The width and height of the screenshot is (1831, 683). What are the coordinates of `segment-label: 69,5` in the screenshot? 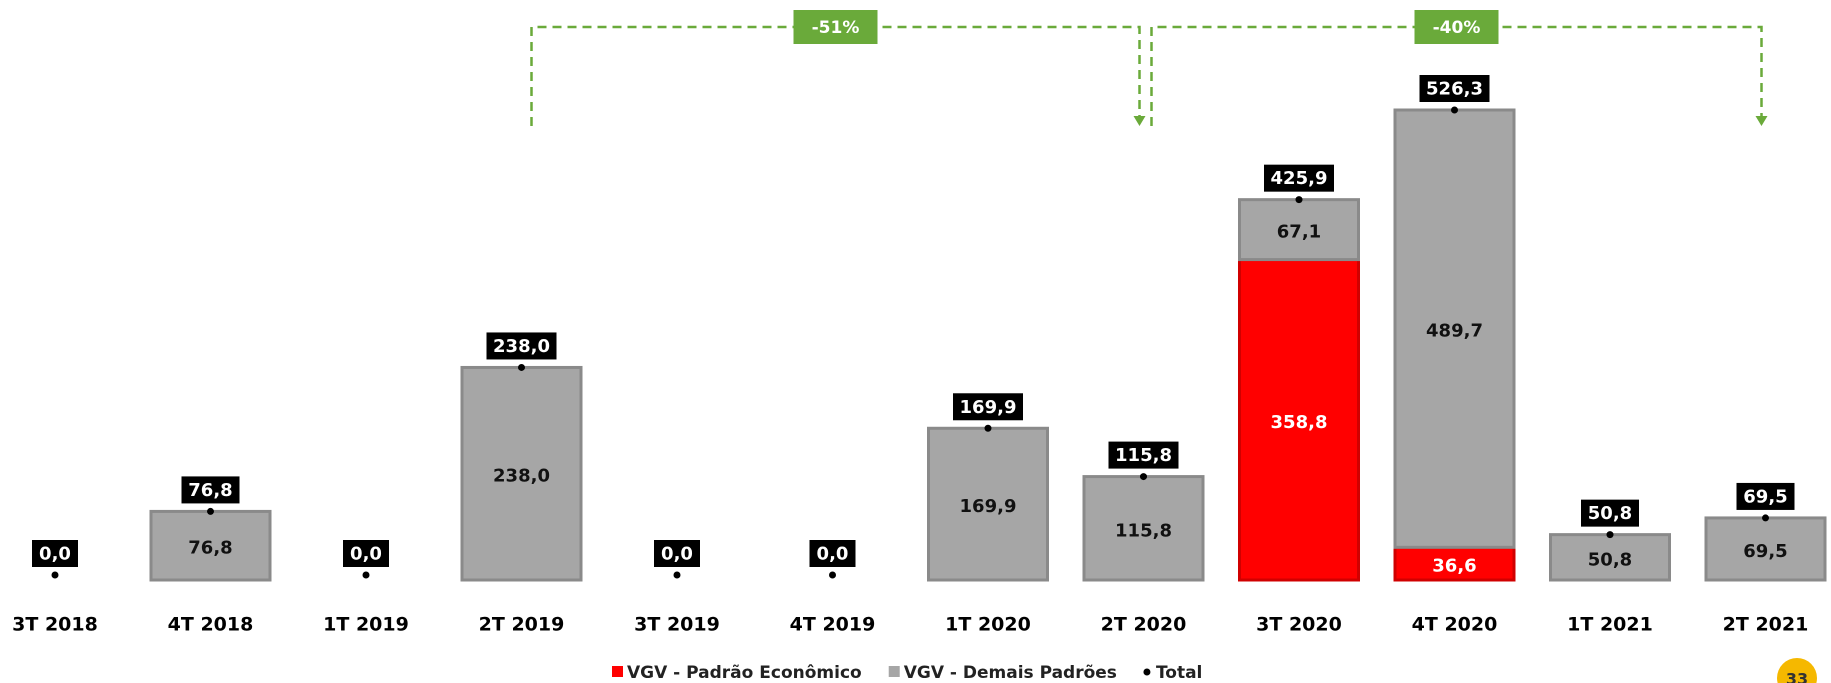 It's located at (1765, 551).